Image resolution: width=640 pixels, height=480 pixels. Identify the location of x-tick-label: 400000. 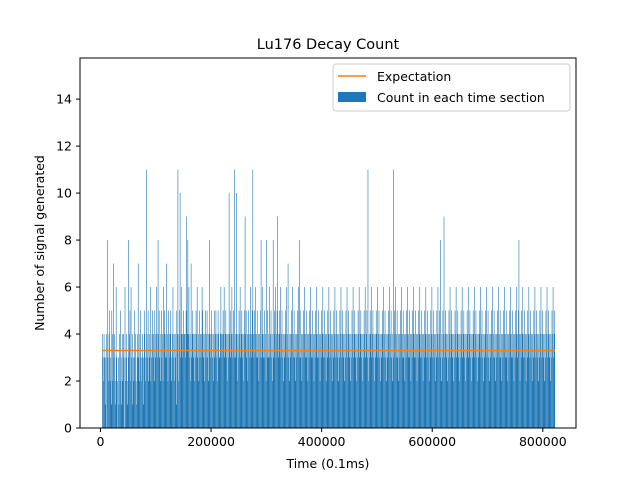
(322, 441).